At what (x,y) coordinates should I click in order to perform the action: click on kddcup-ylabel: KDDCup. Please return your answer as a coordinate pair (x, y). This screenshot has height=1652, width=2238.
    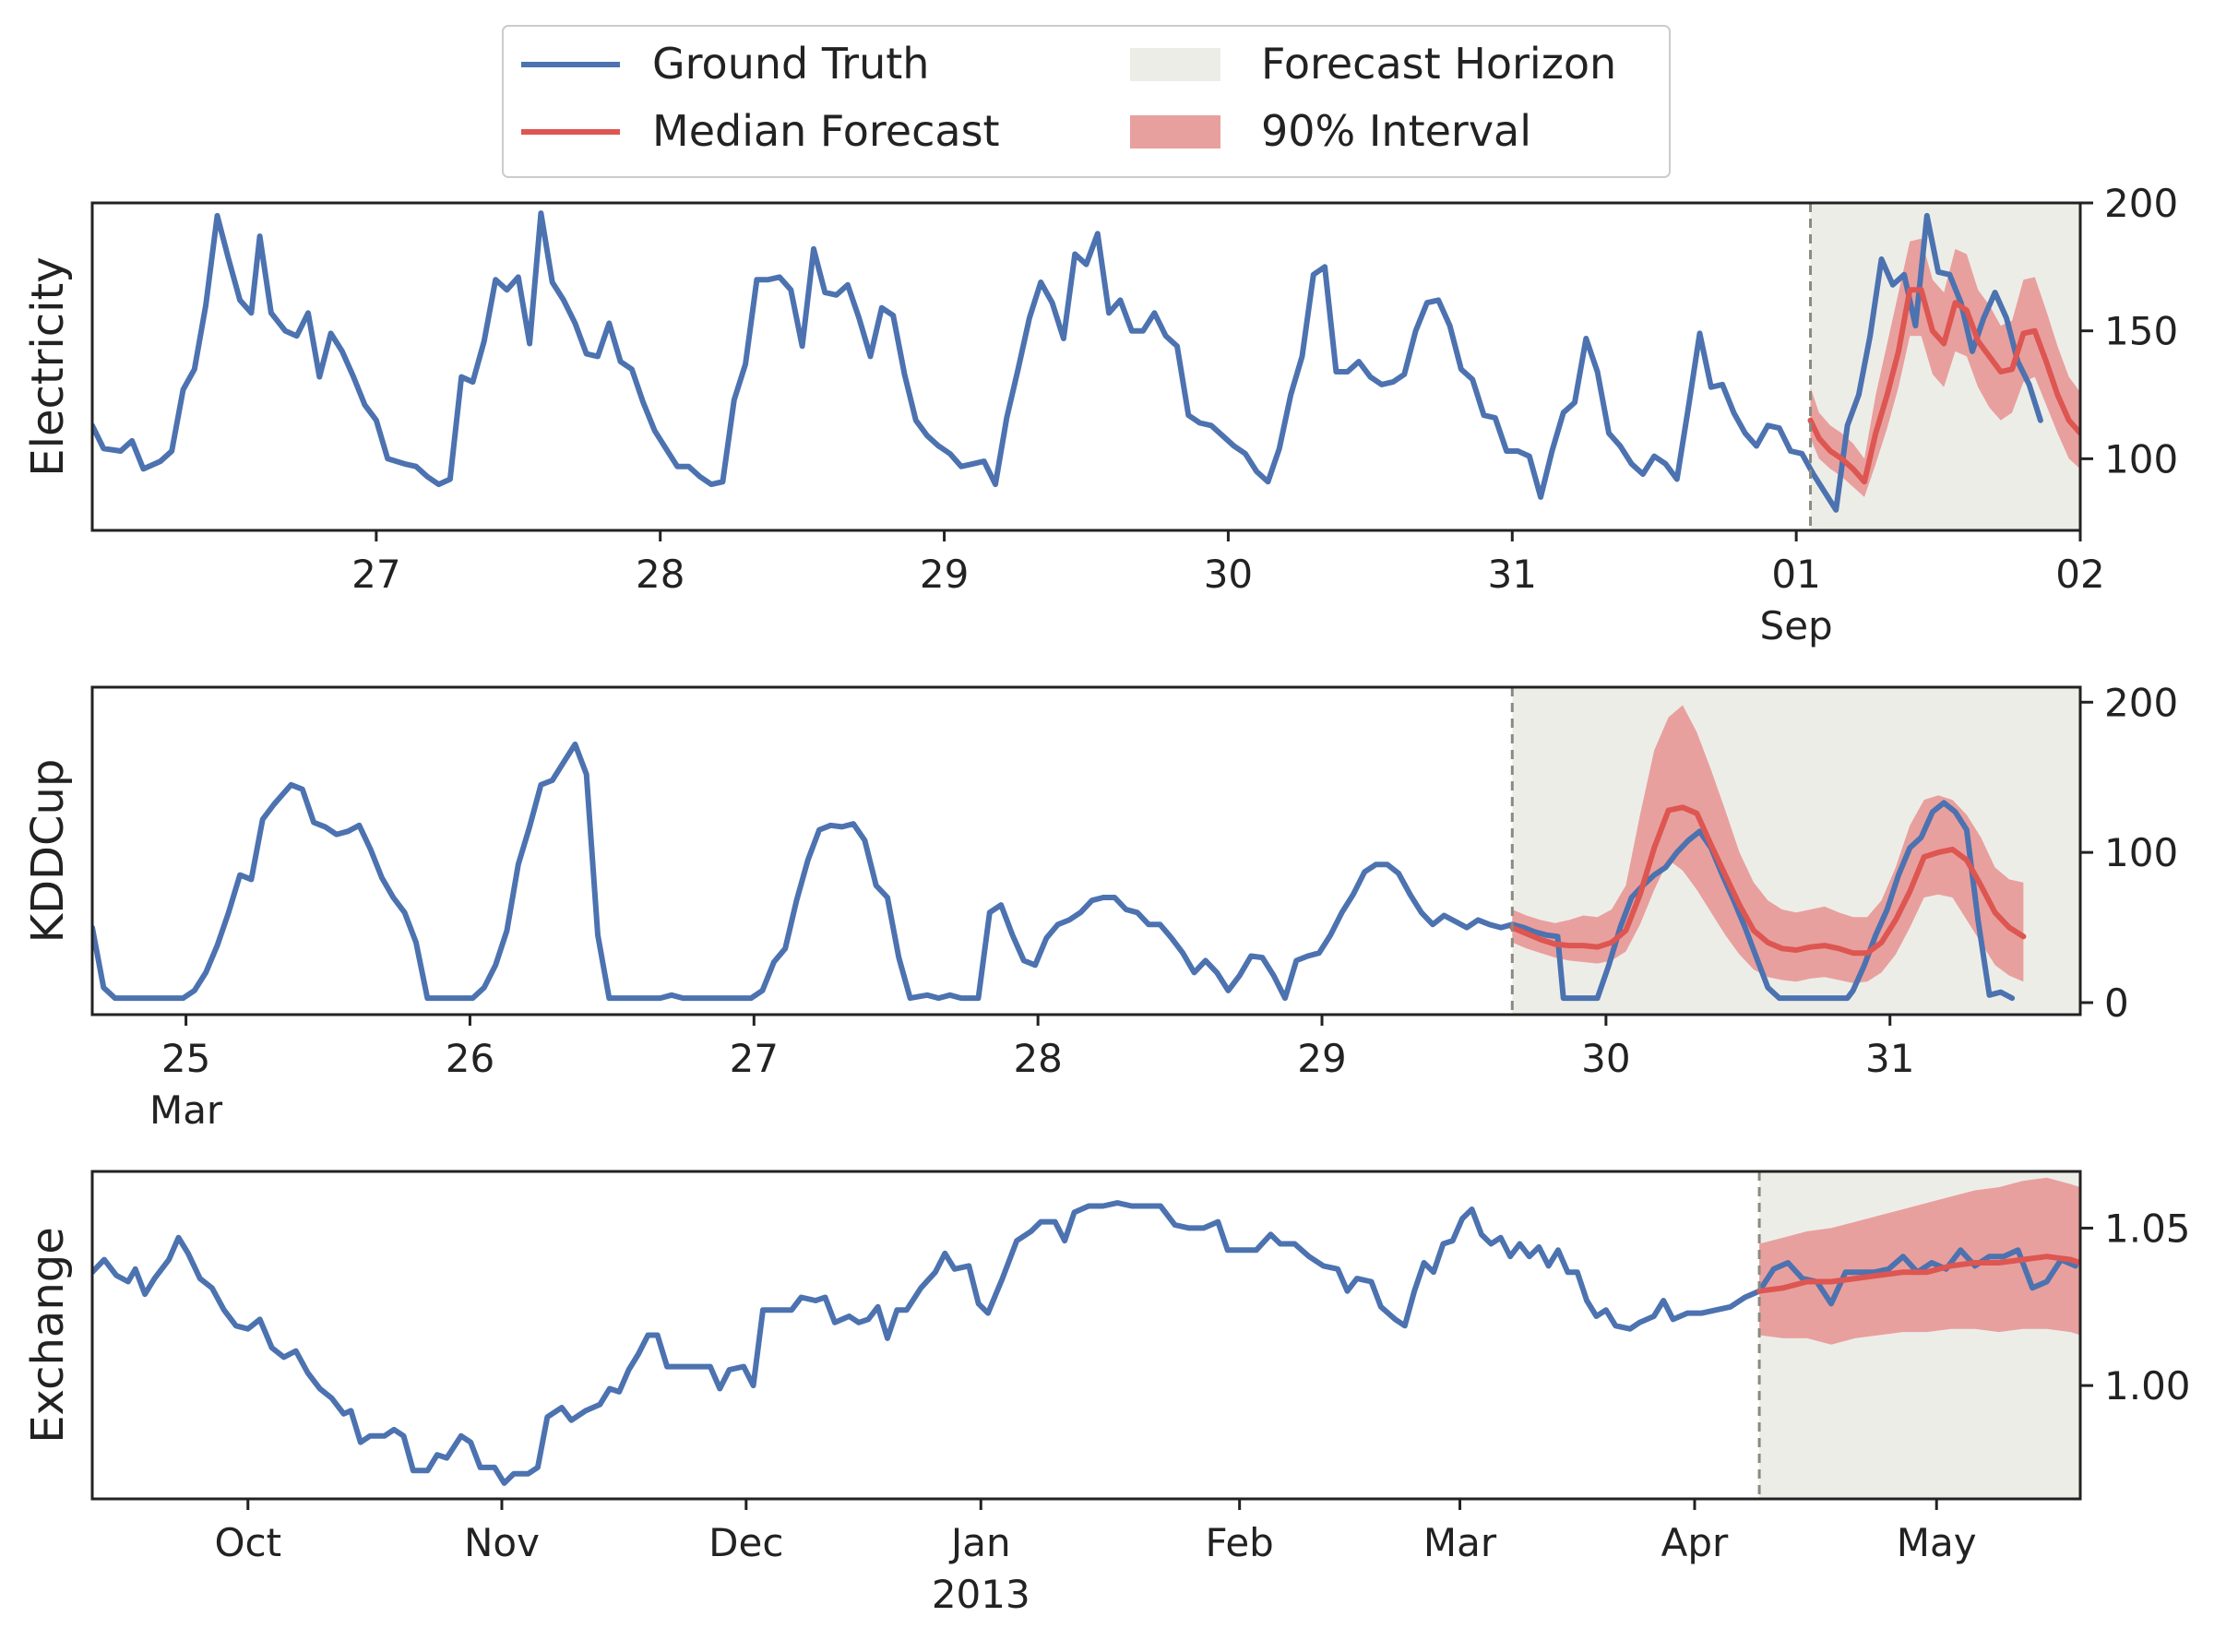
    Looking at the image, I should click on (48, 851).